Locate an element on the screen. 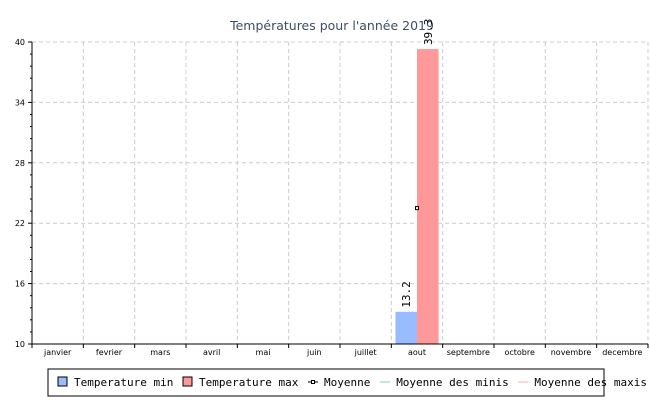  x-tick-label: juin is located at coordinates (314, 352).